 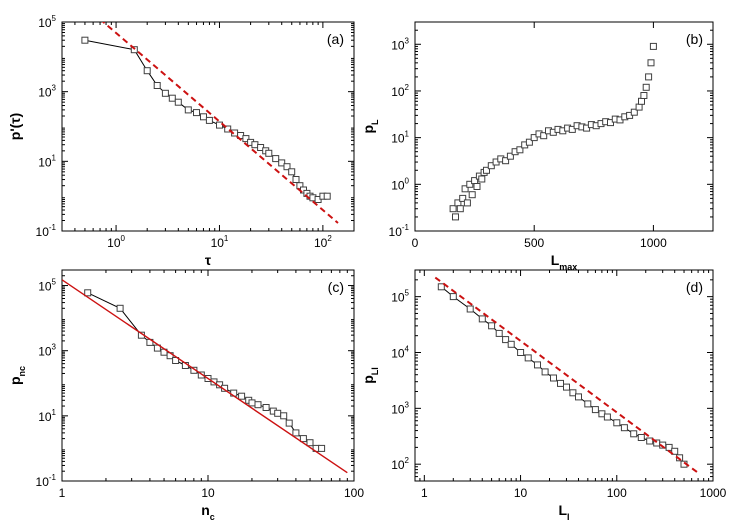 What do you see at coordinates (53, 227) in the screenshot?
I see `y-tick-label-exp: -1` at bounding box center [53, 227].